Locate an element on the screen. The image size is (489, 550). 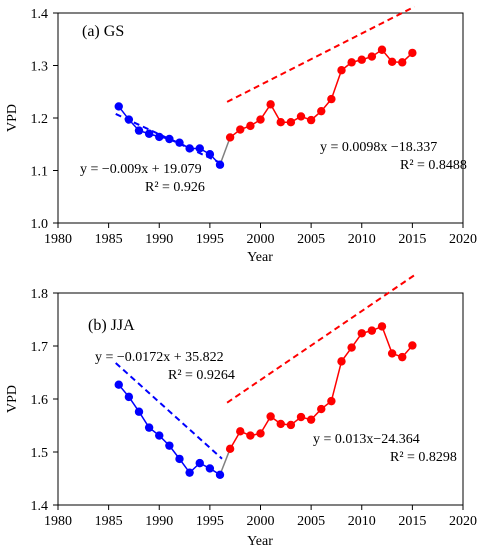
y-tick-label: 1.3 is located at coordinates (40, 67).